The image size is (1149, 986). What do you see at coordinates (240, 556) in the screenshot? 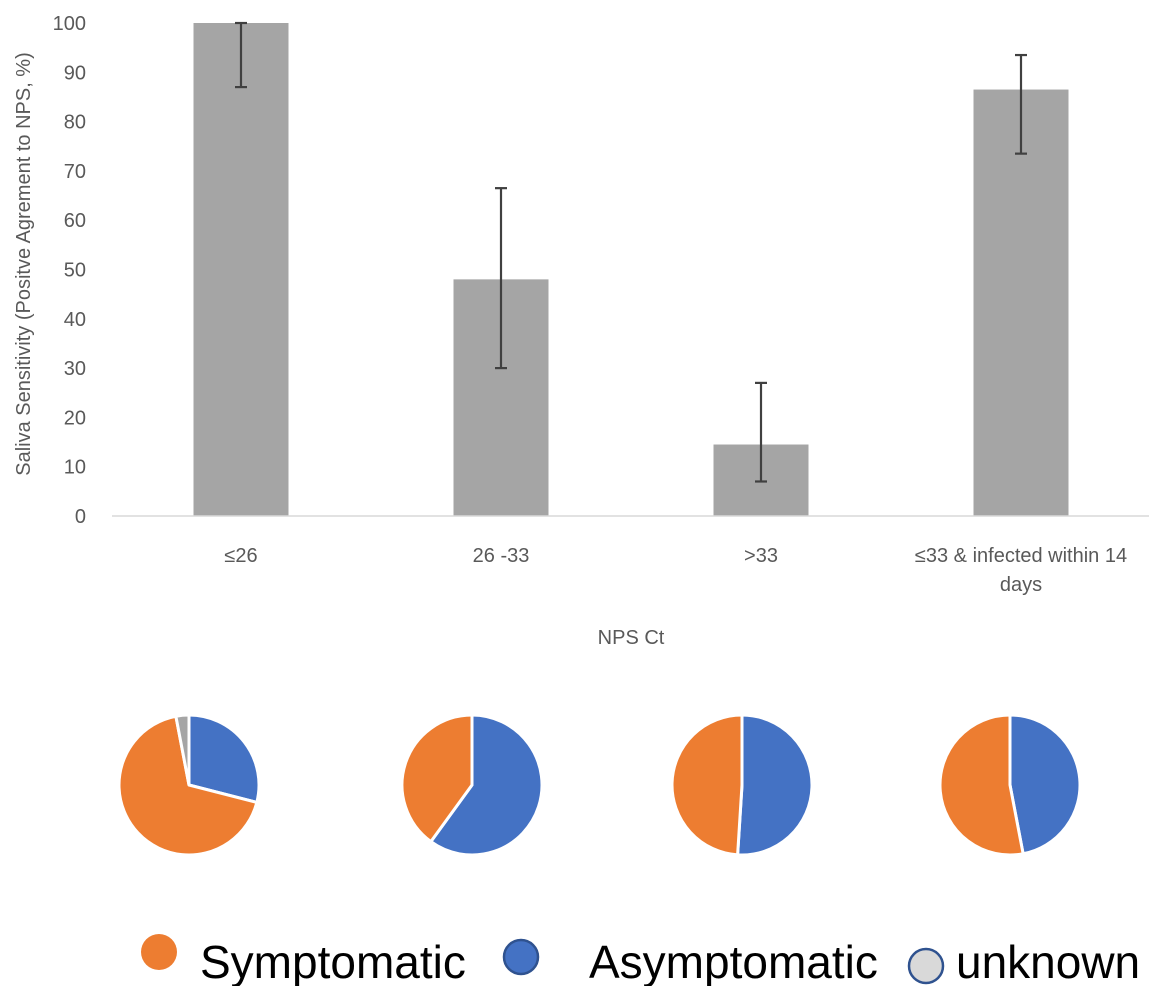
I see `x-tick-label: ≤26` at bounding box center [240, 556].